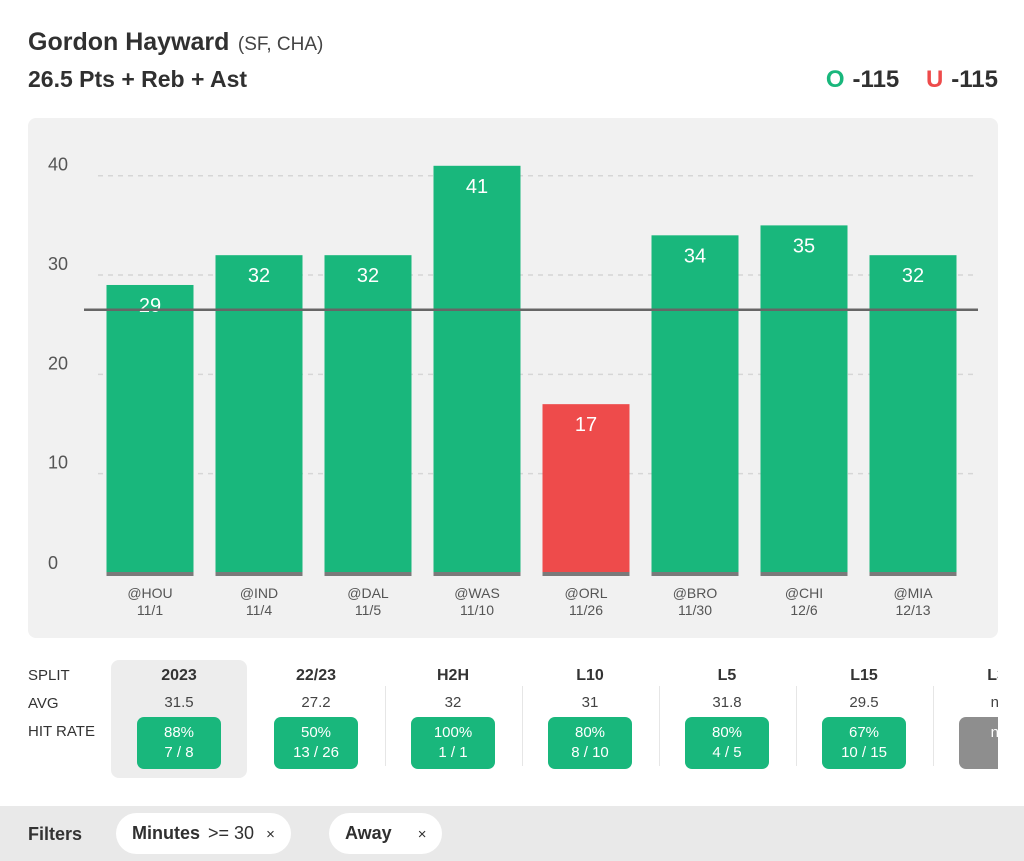  I want to click on bar-value-label: 29, so click(150, 306).